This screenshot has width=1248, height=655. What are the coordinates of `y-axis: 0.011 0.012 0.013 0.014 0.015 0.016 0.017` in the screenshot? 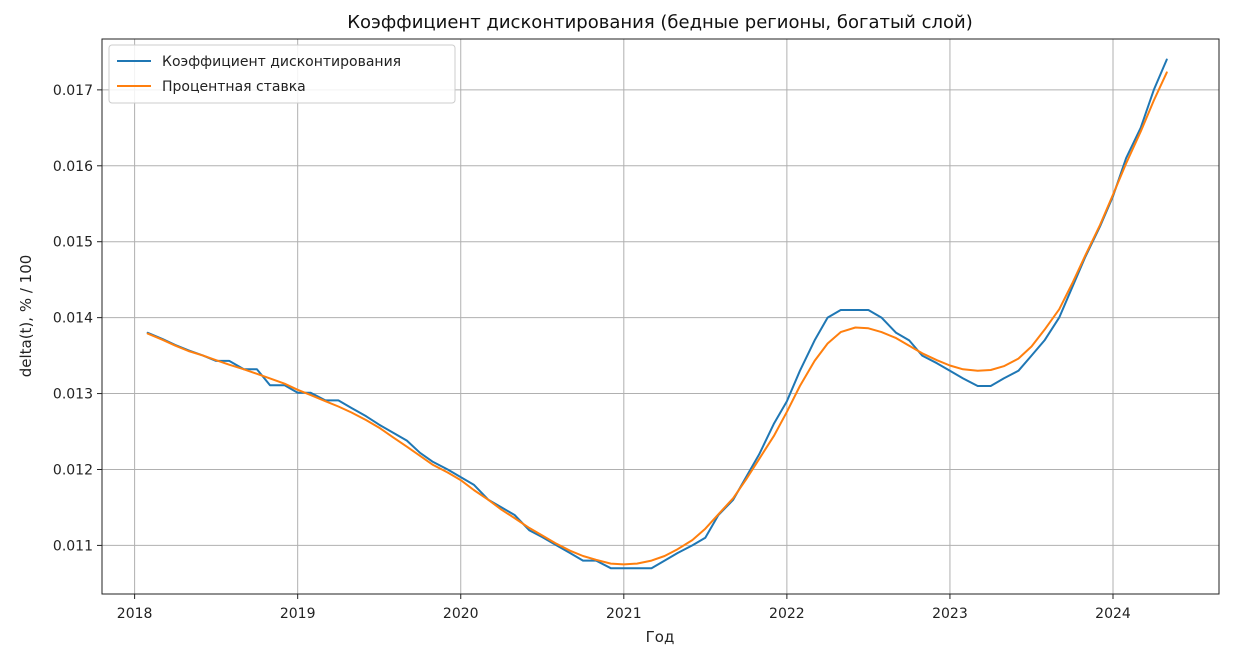 It's located at (77, 318).